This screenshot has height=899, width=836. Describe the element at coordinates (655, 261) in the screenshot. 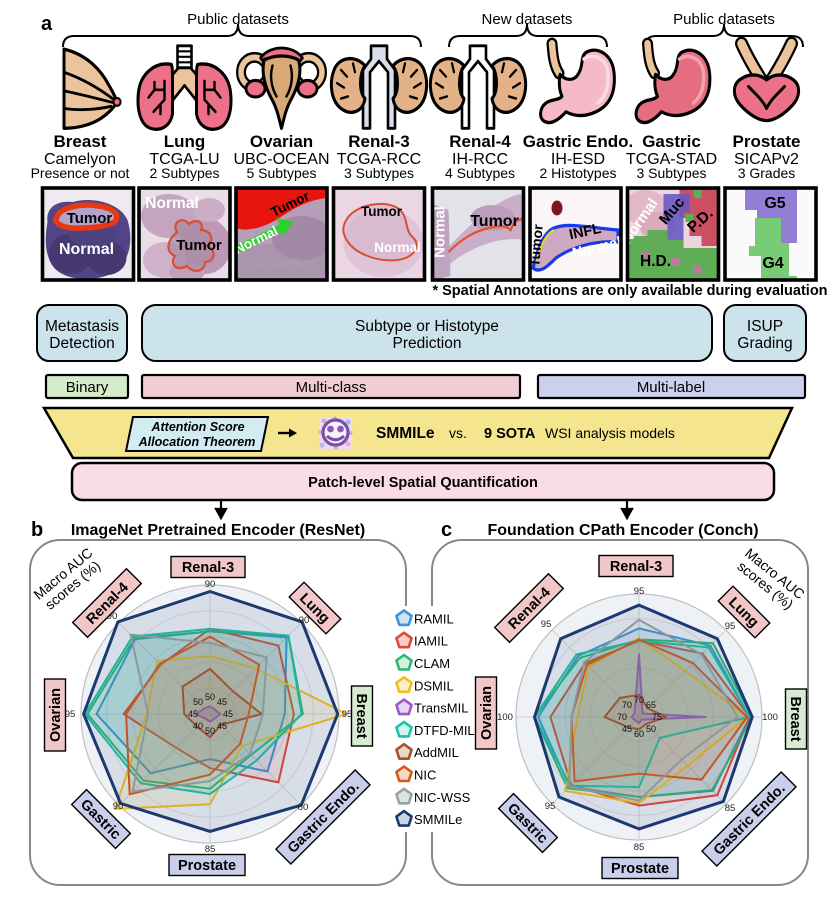

I see `svg-text: H.D.` at that location.